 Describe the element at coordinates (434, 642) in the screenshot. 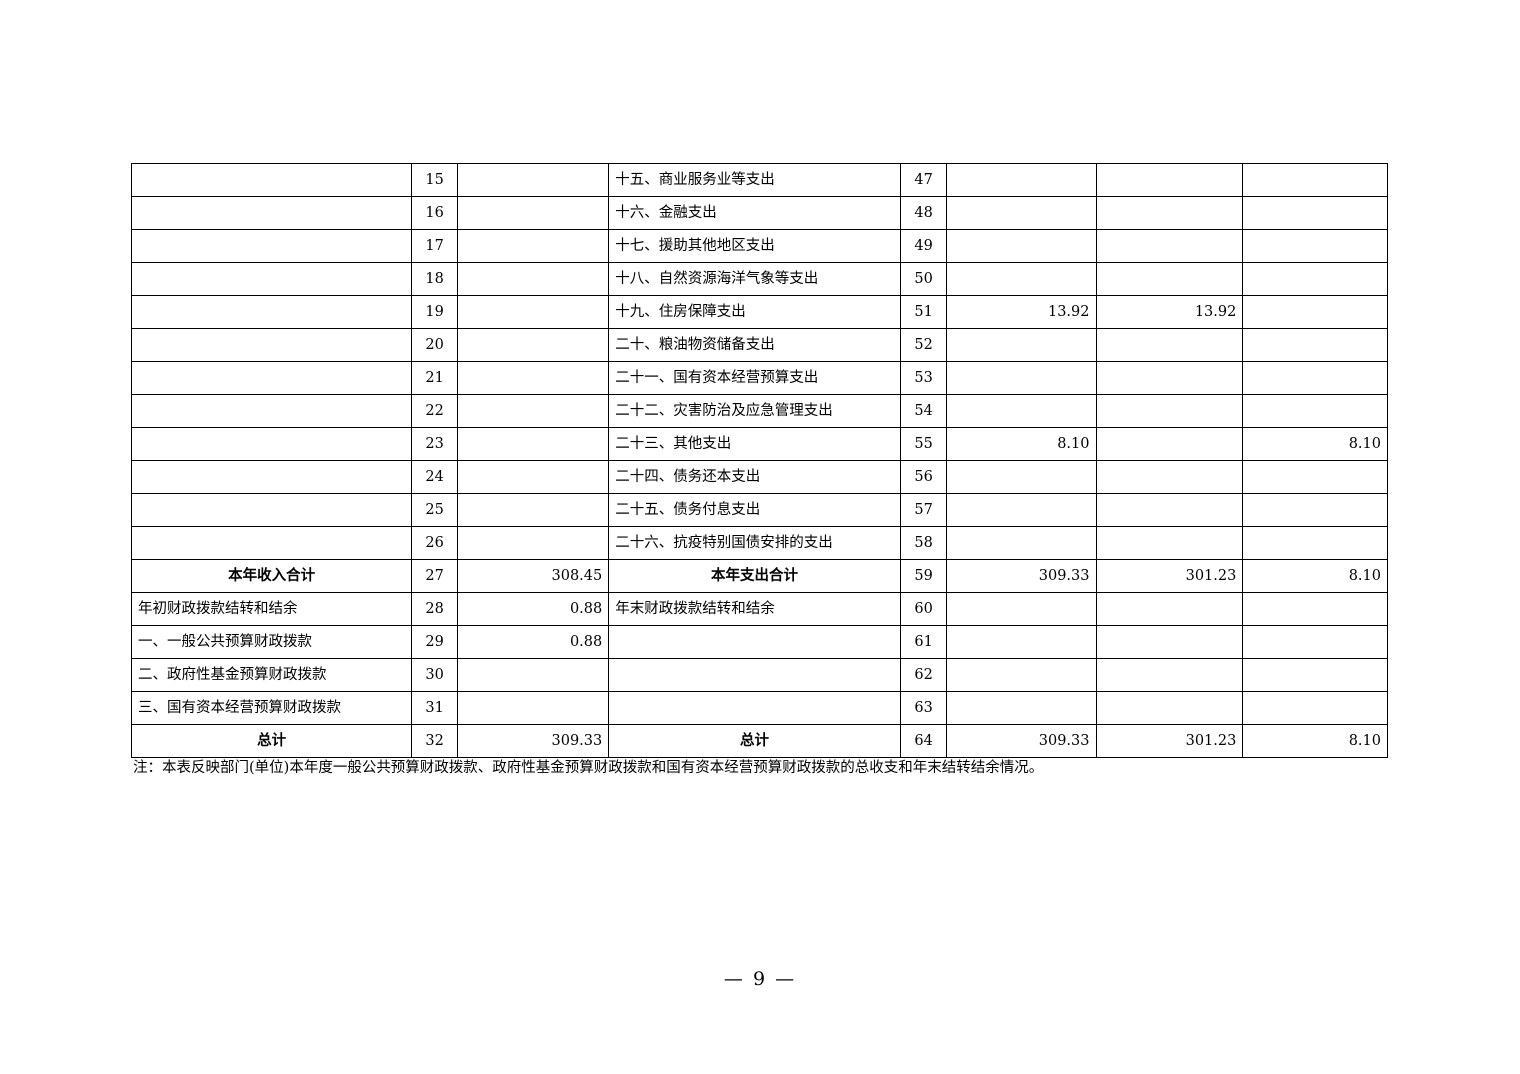

I see `income-line-number-cell: 29` at that location.